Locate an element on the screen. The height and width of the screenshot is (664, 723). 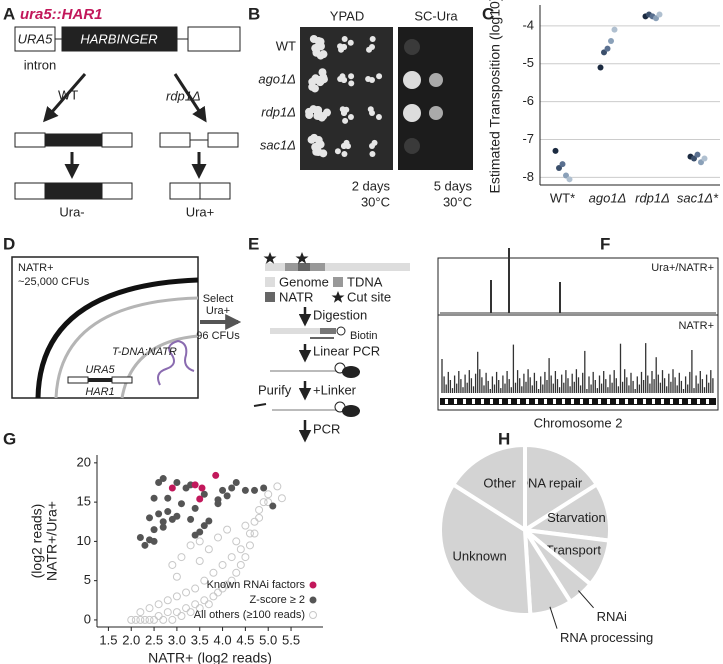
x-tick-label: 2.0 is located at coordinates (131, 639).